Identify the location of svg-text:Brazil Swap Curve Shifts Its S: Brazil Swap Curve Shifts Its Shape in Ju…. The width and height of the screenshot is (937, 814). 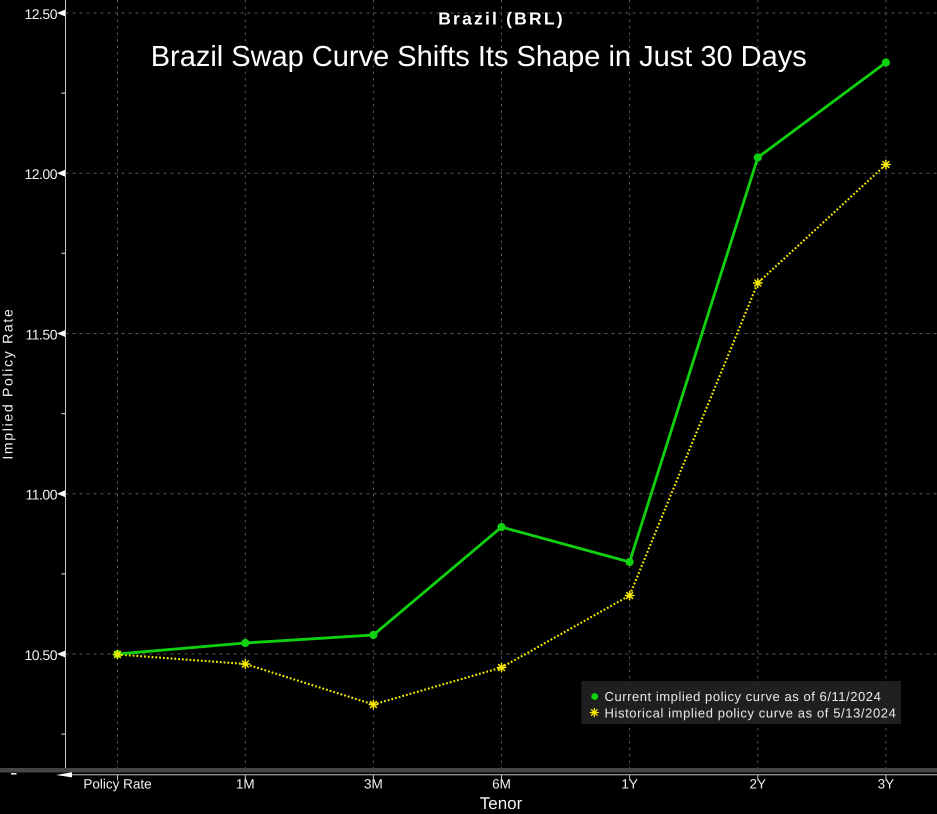
(479, 57).